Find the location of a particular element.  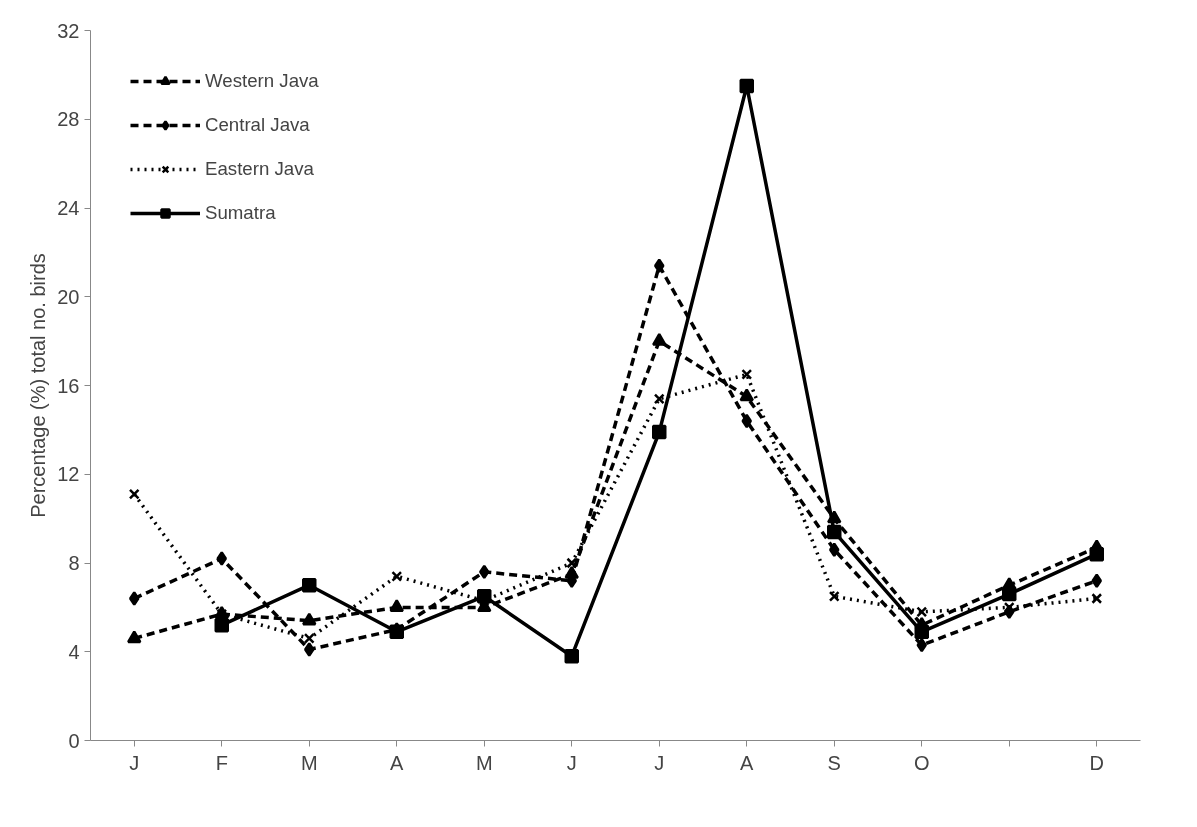

legend-label: Western Java is located at coordinates (262, 81).